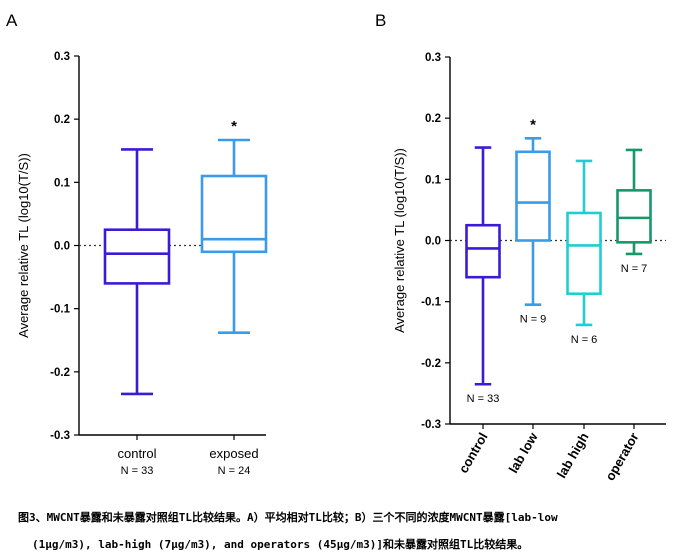 This screenshot has height=558, width=676. Describe the element at coordinates (136, 453) in the screenshot. I see `panel-a-category-label: control` at that location.